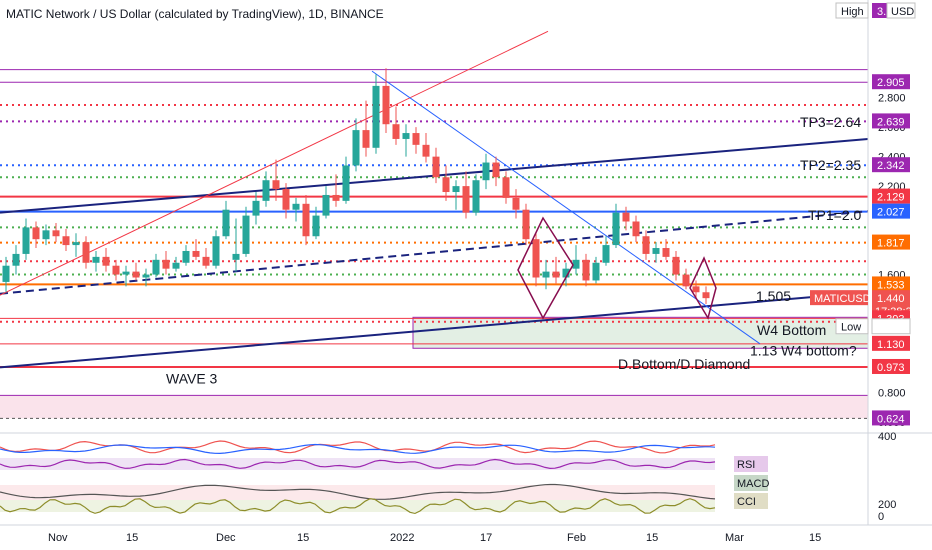 This screenshot has height=550, width=932. Describe the element at coordinates (887, 437) in the screenshot. I see `indicator-axis-label: 400` at that location.